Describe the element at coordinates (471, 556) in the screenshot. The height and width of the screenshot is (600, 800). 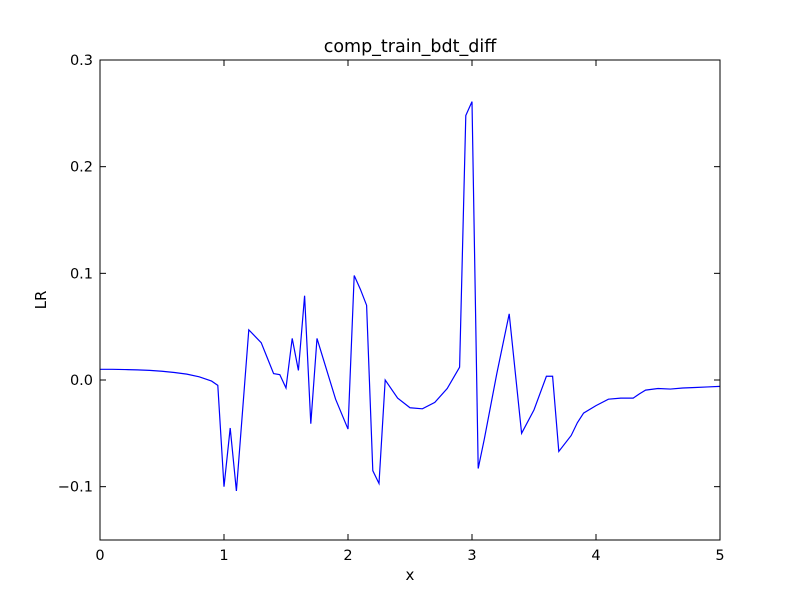
I see `x-tick-label: 3` at that location.